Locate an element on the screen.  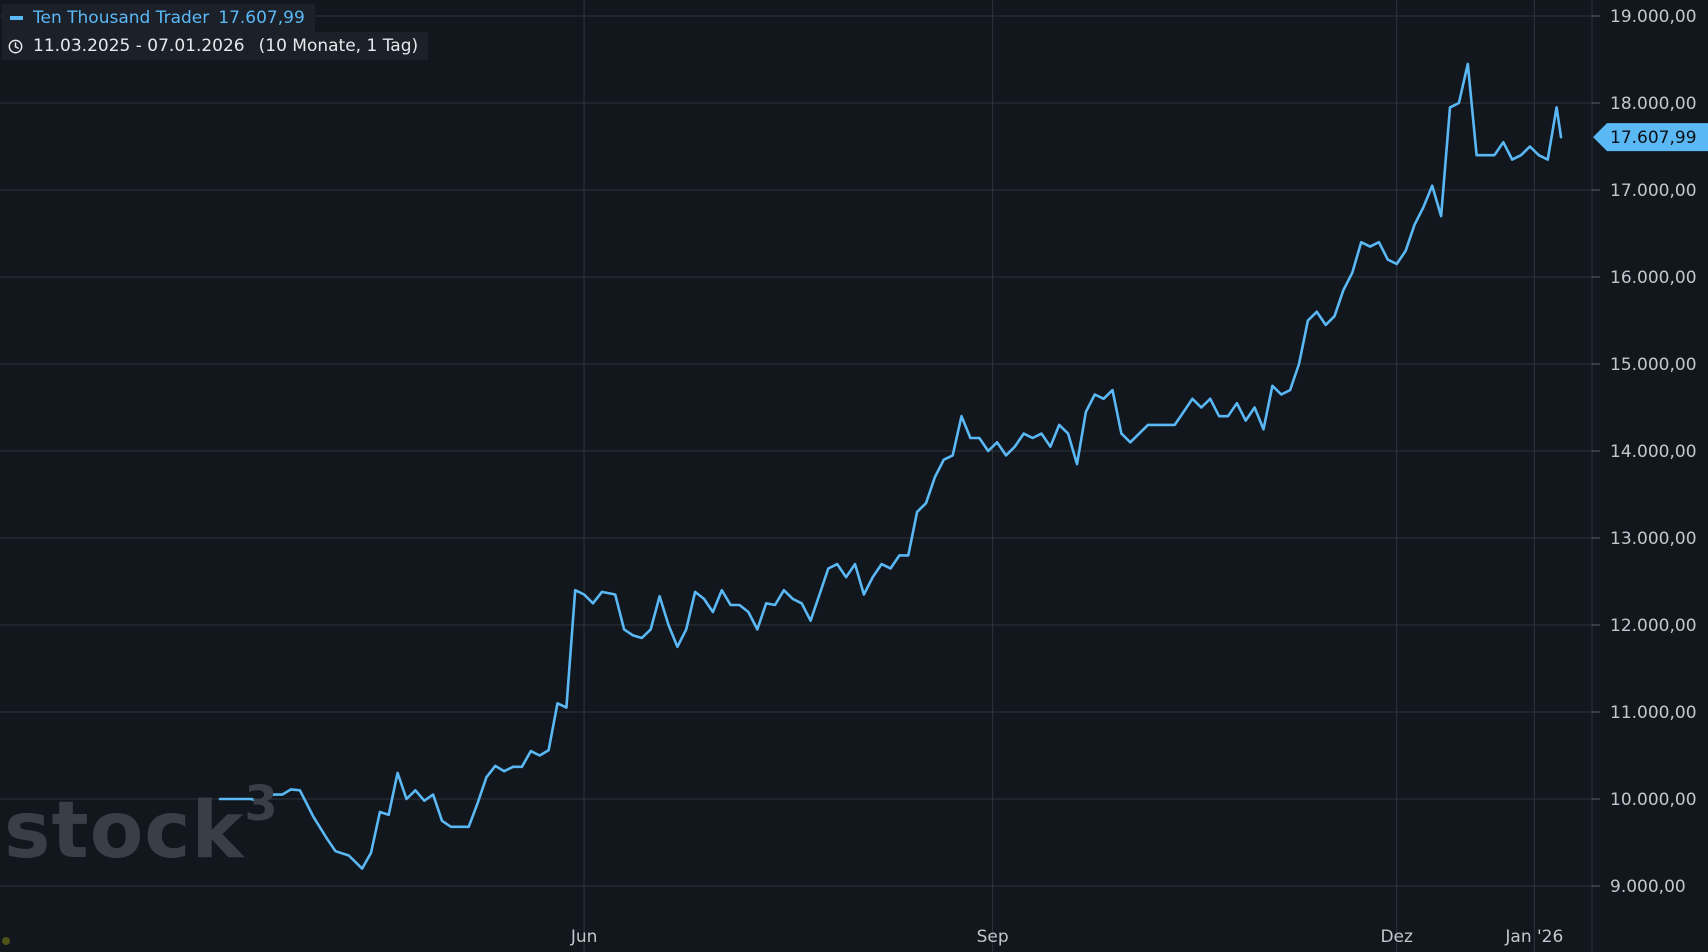
y-tick-label: 16.000,00 is located at coordinates (1653, 278).